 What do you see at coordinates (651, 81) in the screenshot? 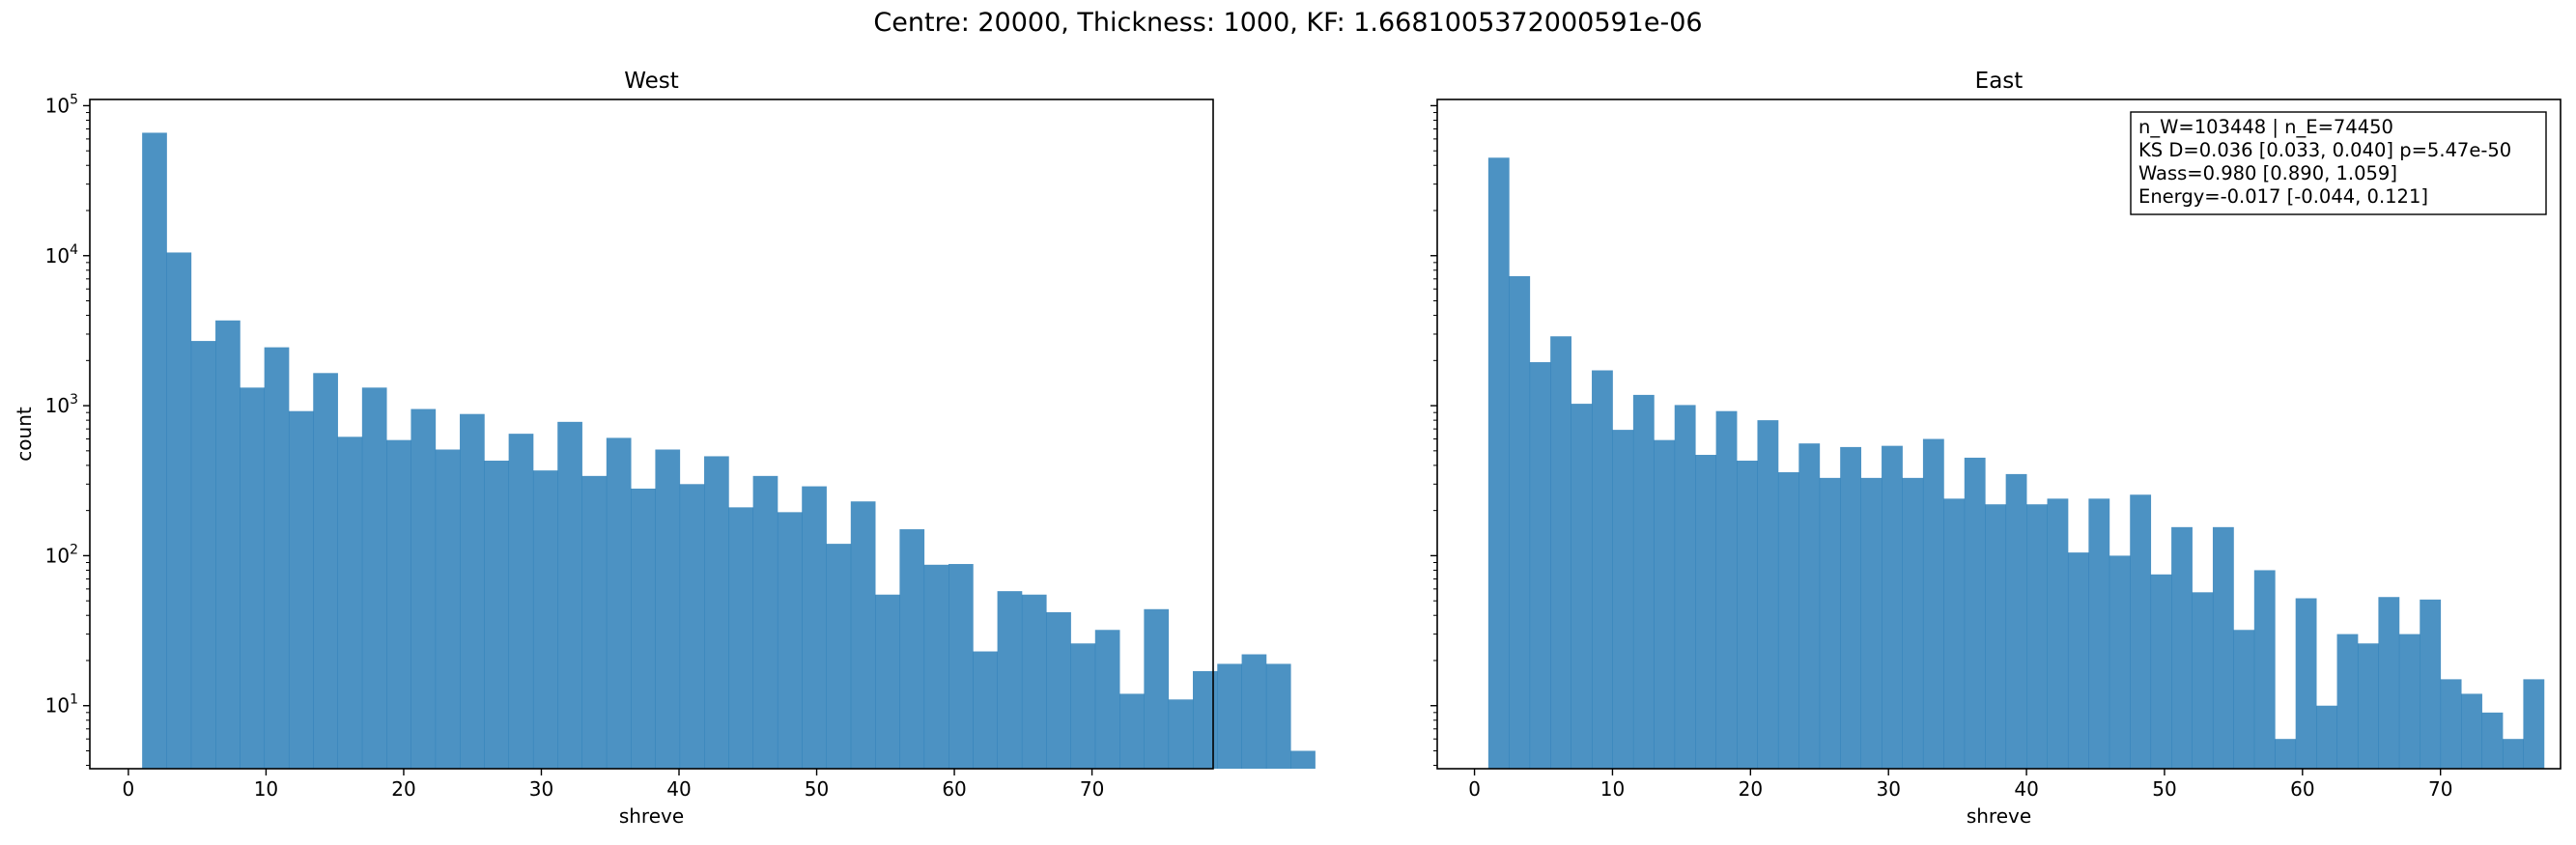
I see `panel-title: West` at bounding box center [651, 81].